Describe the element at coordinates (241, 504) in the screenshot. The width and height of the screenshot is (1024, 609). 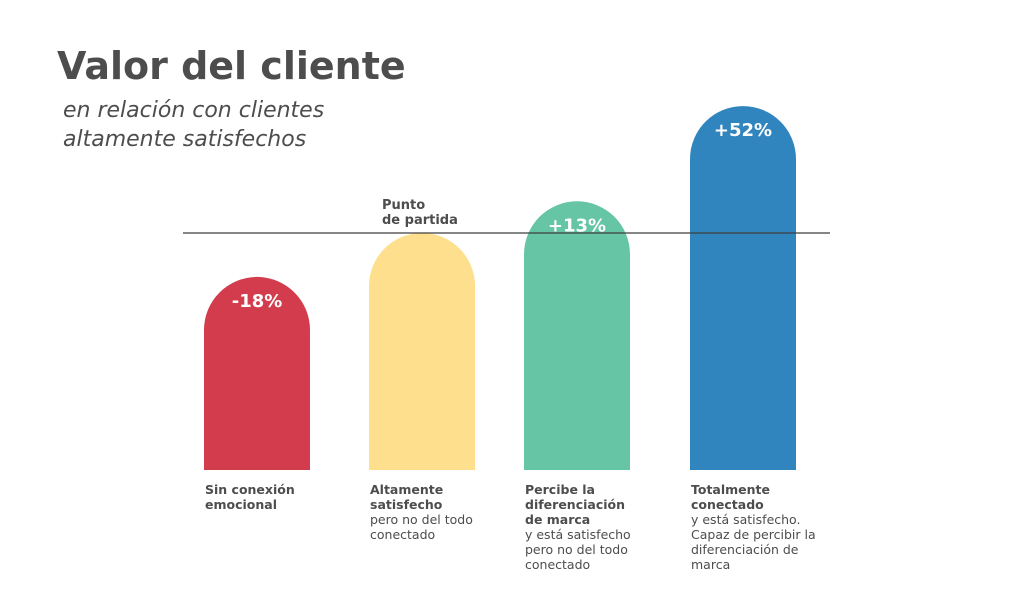
I see `category-name-line: emocional` at that location.